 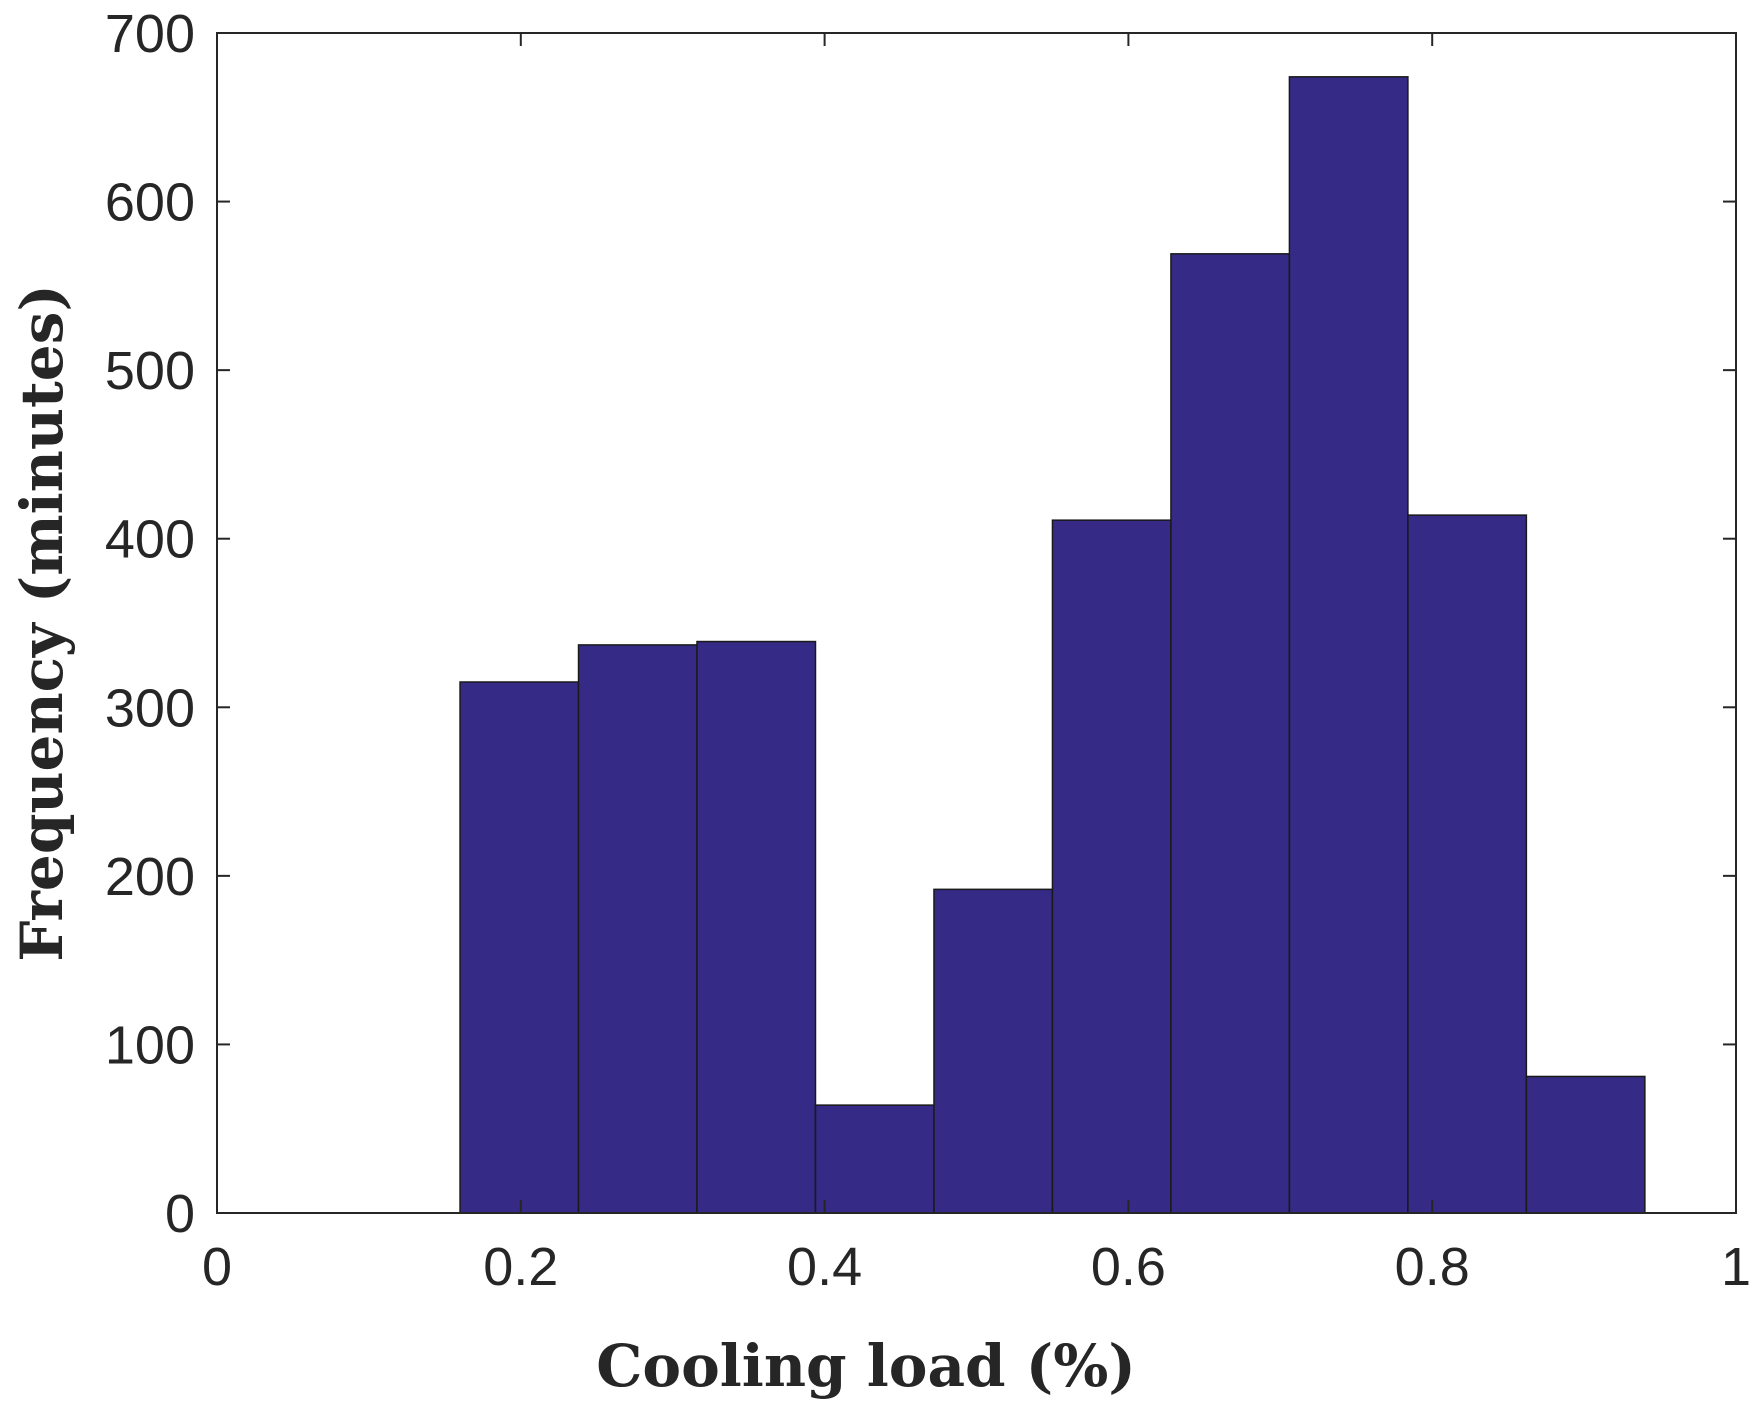 What do you see at coordinates (1432, 1267) in the screenshot?
I see `x-tick-label: 0.8` at bounding box center [1432, 1267].